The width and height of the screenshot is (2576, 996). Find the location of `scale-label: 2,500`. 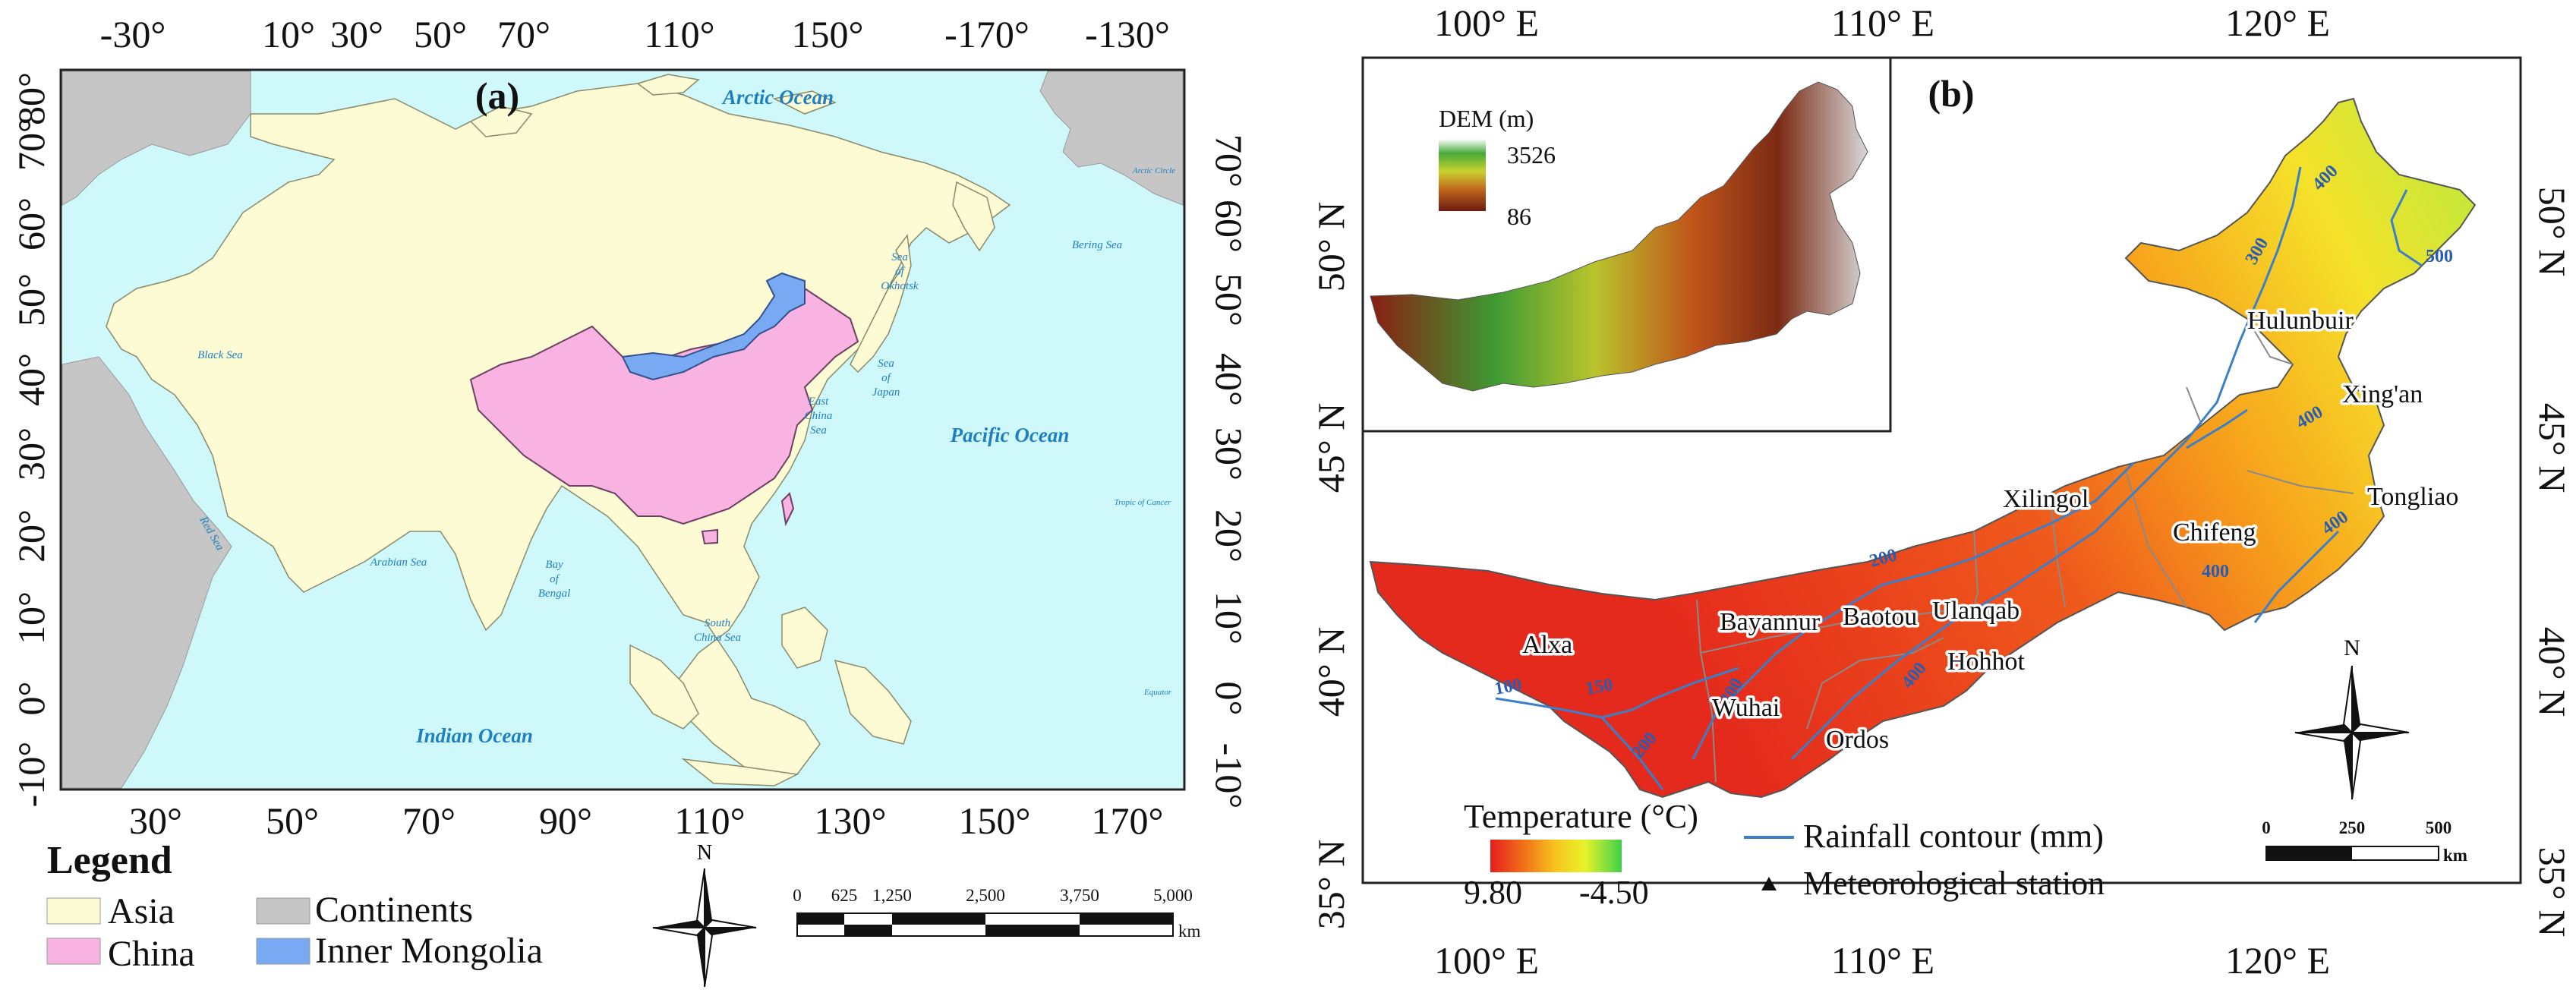

scale-label: 2,500 is located at coordinates (985, 895).